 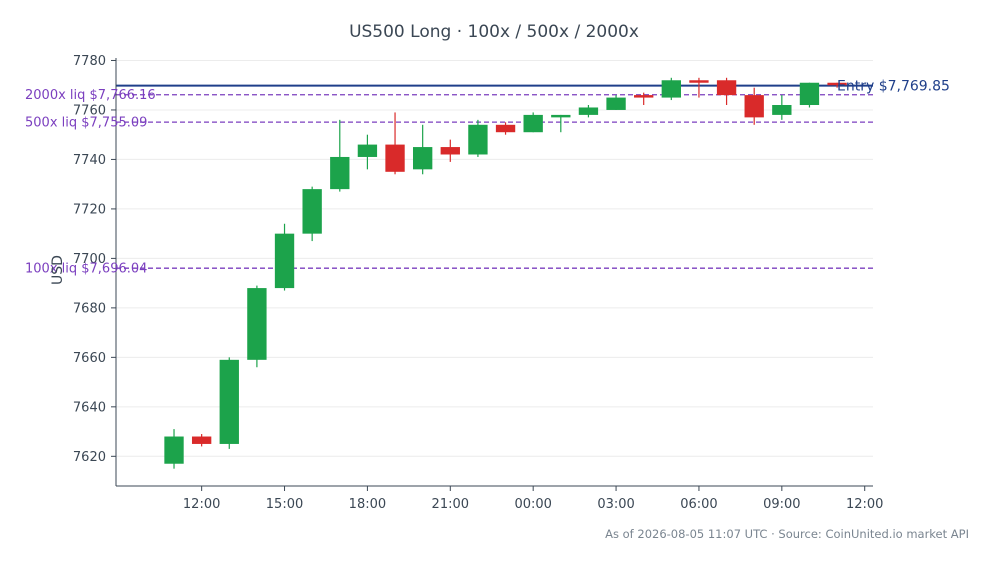 I want to click on y-axis-label: USD, so click(x=58, y=270).